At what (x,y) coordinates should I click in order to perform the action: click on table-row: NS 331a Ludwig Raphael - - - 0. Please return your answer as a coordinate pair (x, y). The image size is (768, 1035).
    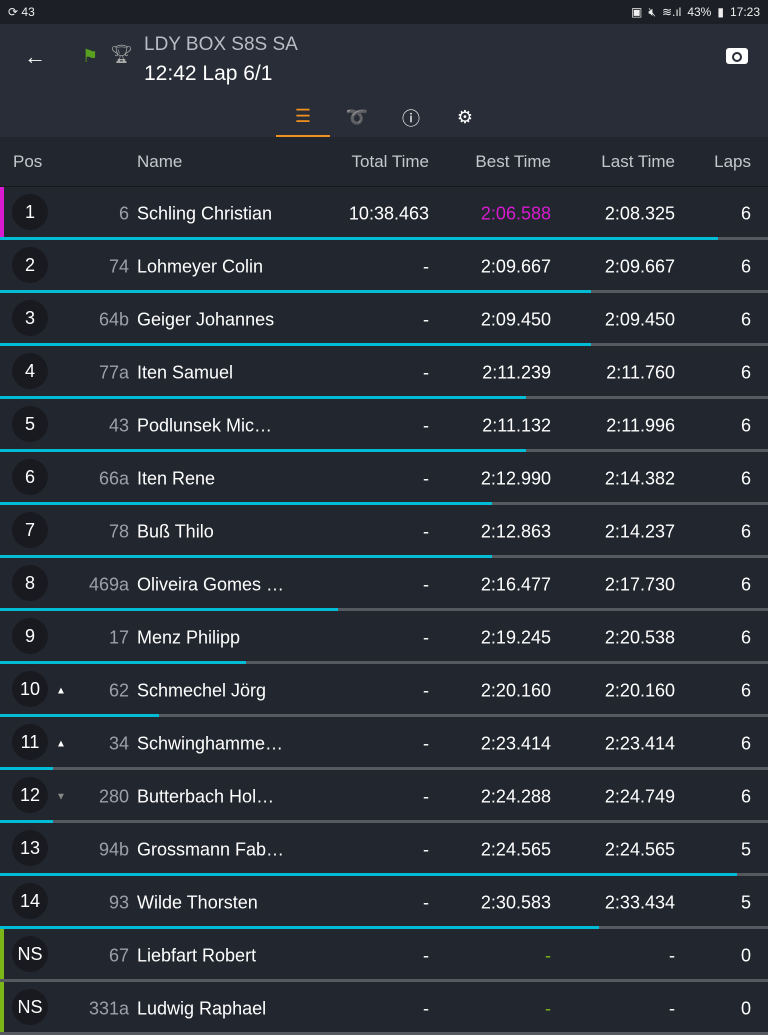
    Looking at the image, I should click on (384, 1008).